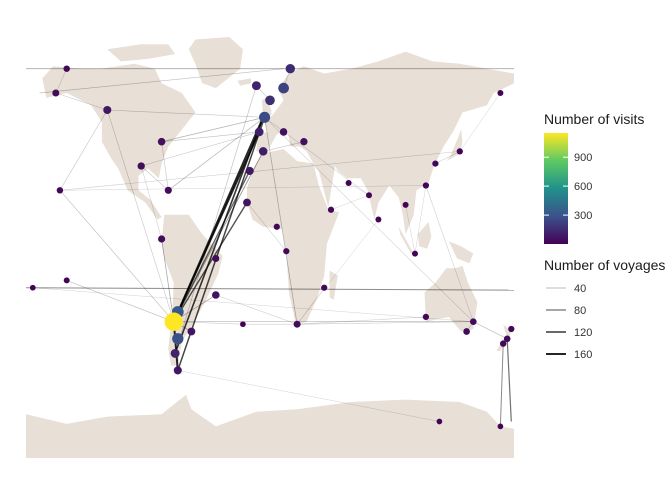 This screenshot has width=672, height=480. Describe the element at coordinates (215, 63) in the screenshot. I see `land-greenland` at that location.